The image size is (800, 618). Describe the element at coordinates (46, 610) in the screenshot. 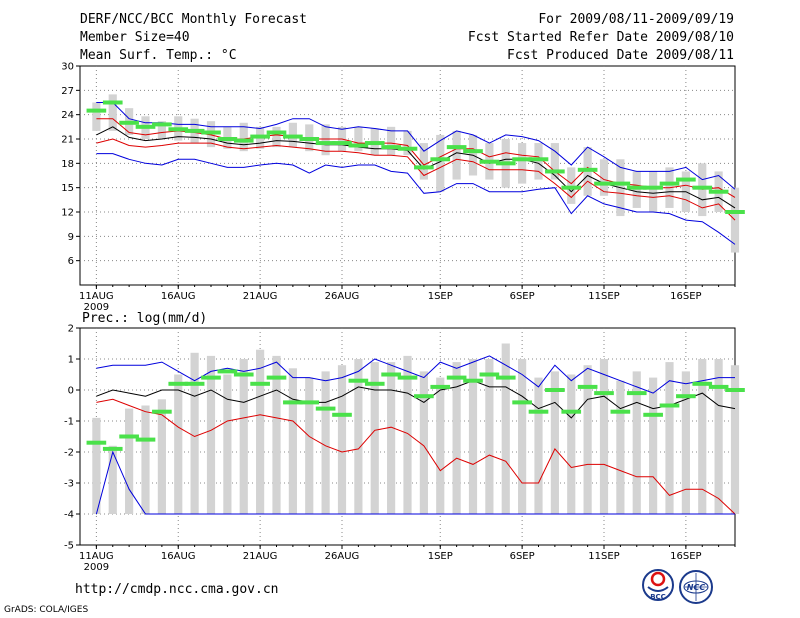

I see `grads-credit: GrADS: COLA/IGES` at that location.